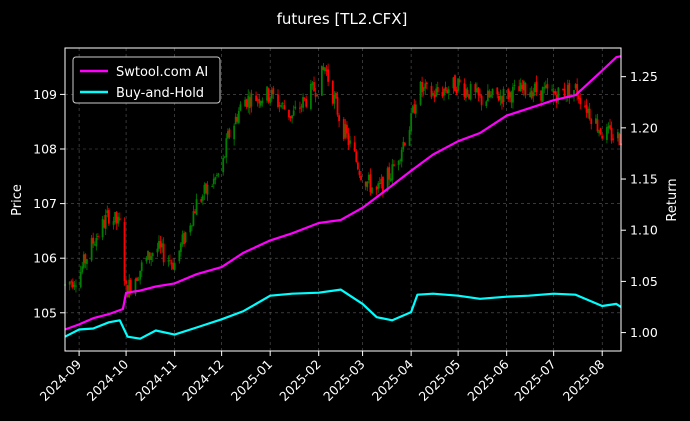  I want to click on chart-title: futures [TL2.CFX], so click(342, 19).